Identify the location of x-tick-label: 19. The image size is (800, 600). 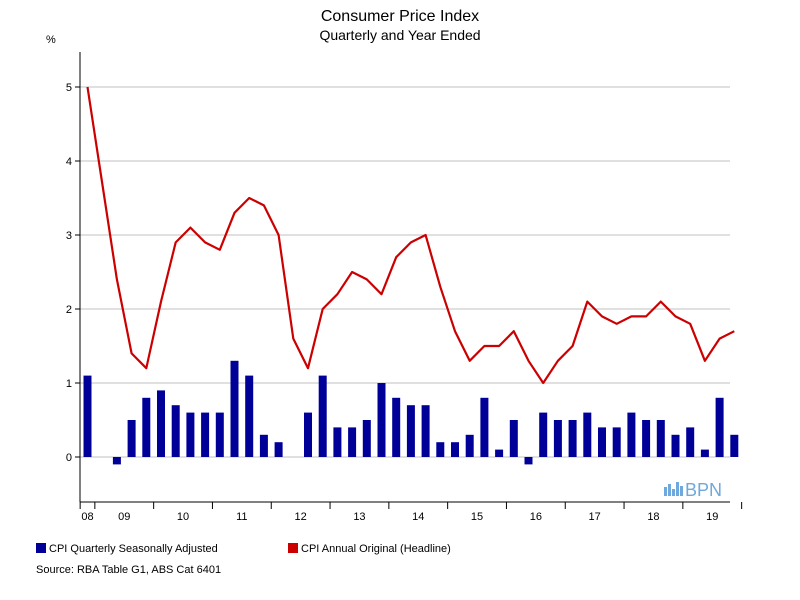
(712, 517).